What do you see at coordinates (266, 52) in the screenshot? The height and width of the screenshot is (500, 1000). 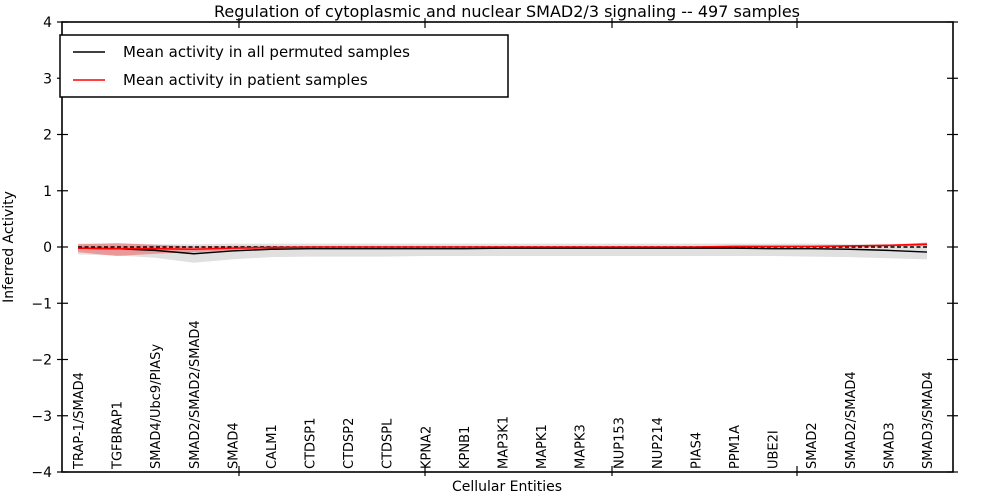 I see `legend-label-permuted: Mean activity in all permuted samples` at bounding box center [266, 52].